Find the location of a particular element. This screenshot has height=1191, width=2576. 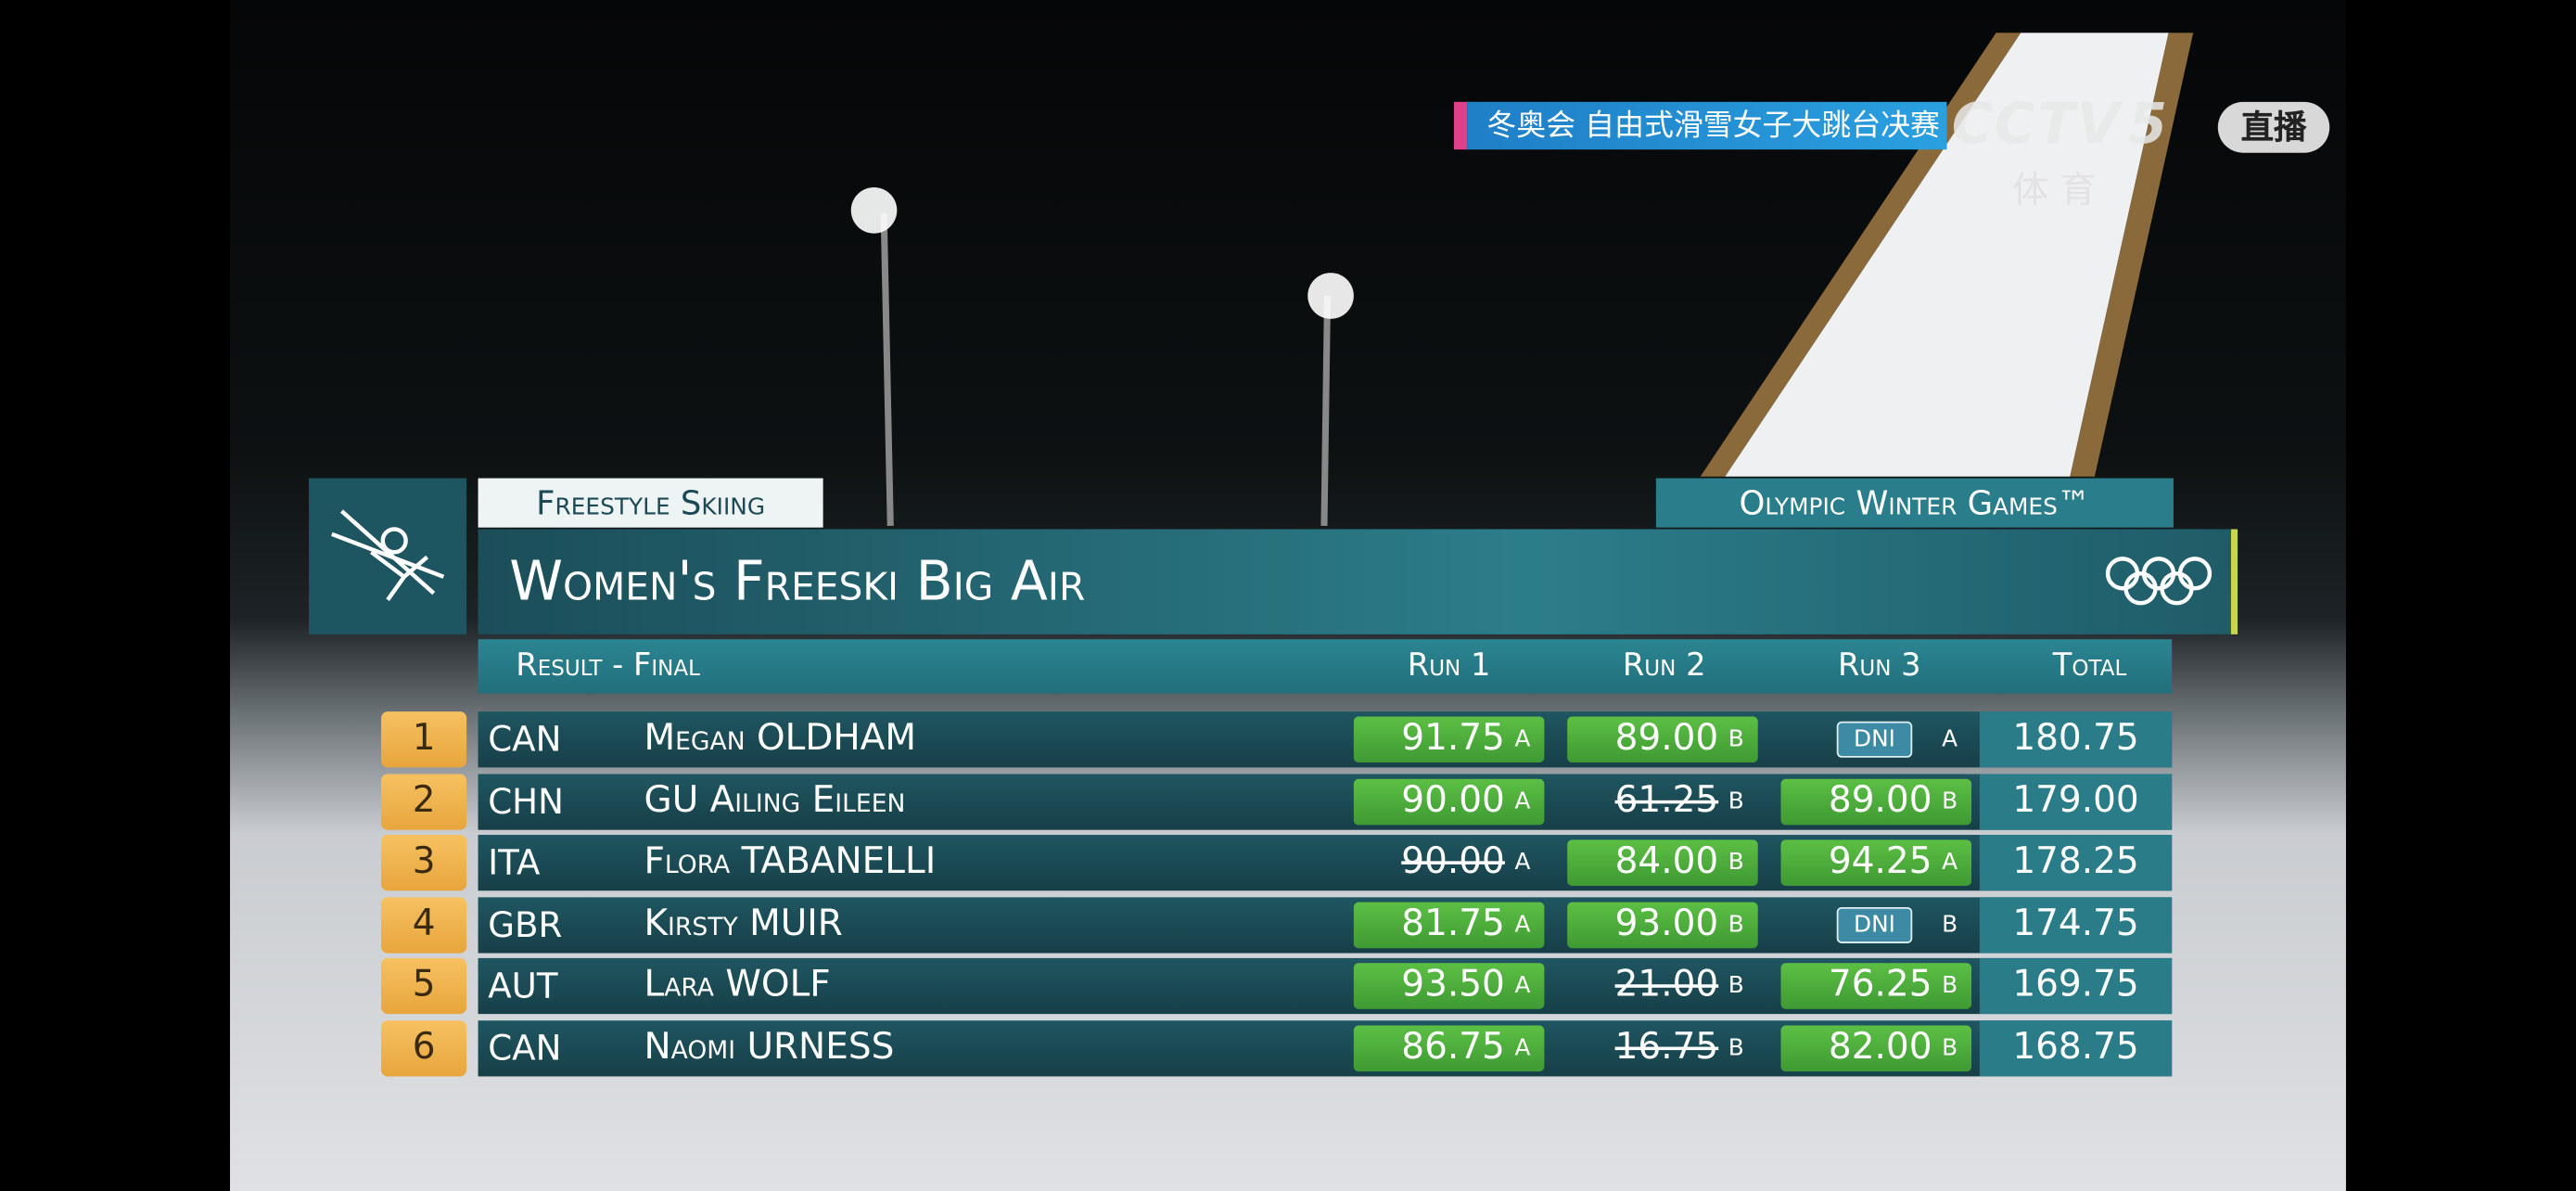

run-score: 76.25 B is located at coordinates (1876, 986).